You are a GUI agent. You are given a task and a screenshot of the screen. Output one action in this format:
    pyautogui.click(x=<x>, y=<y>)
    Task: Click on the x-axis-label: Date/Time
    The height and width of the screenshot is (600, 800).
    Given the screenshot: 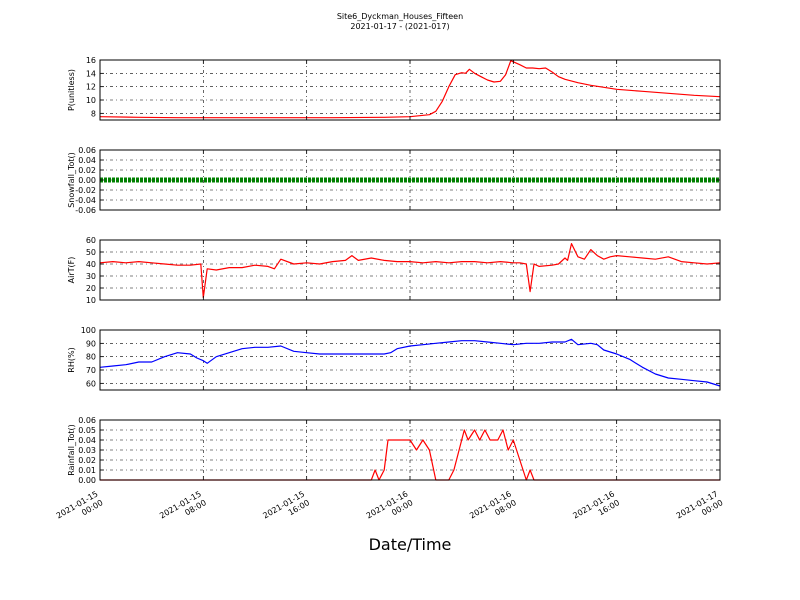 What is the action you would take?
    pyautogui.click(x=410, y=544)
    